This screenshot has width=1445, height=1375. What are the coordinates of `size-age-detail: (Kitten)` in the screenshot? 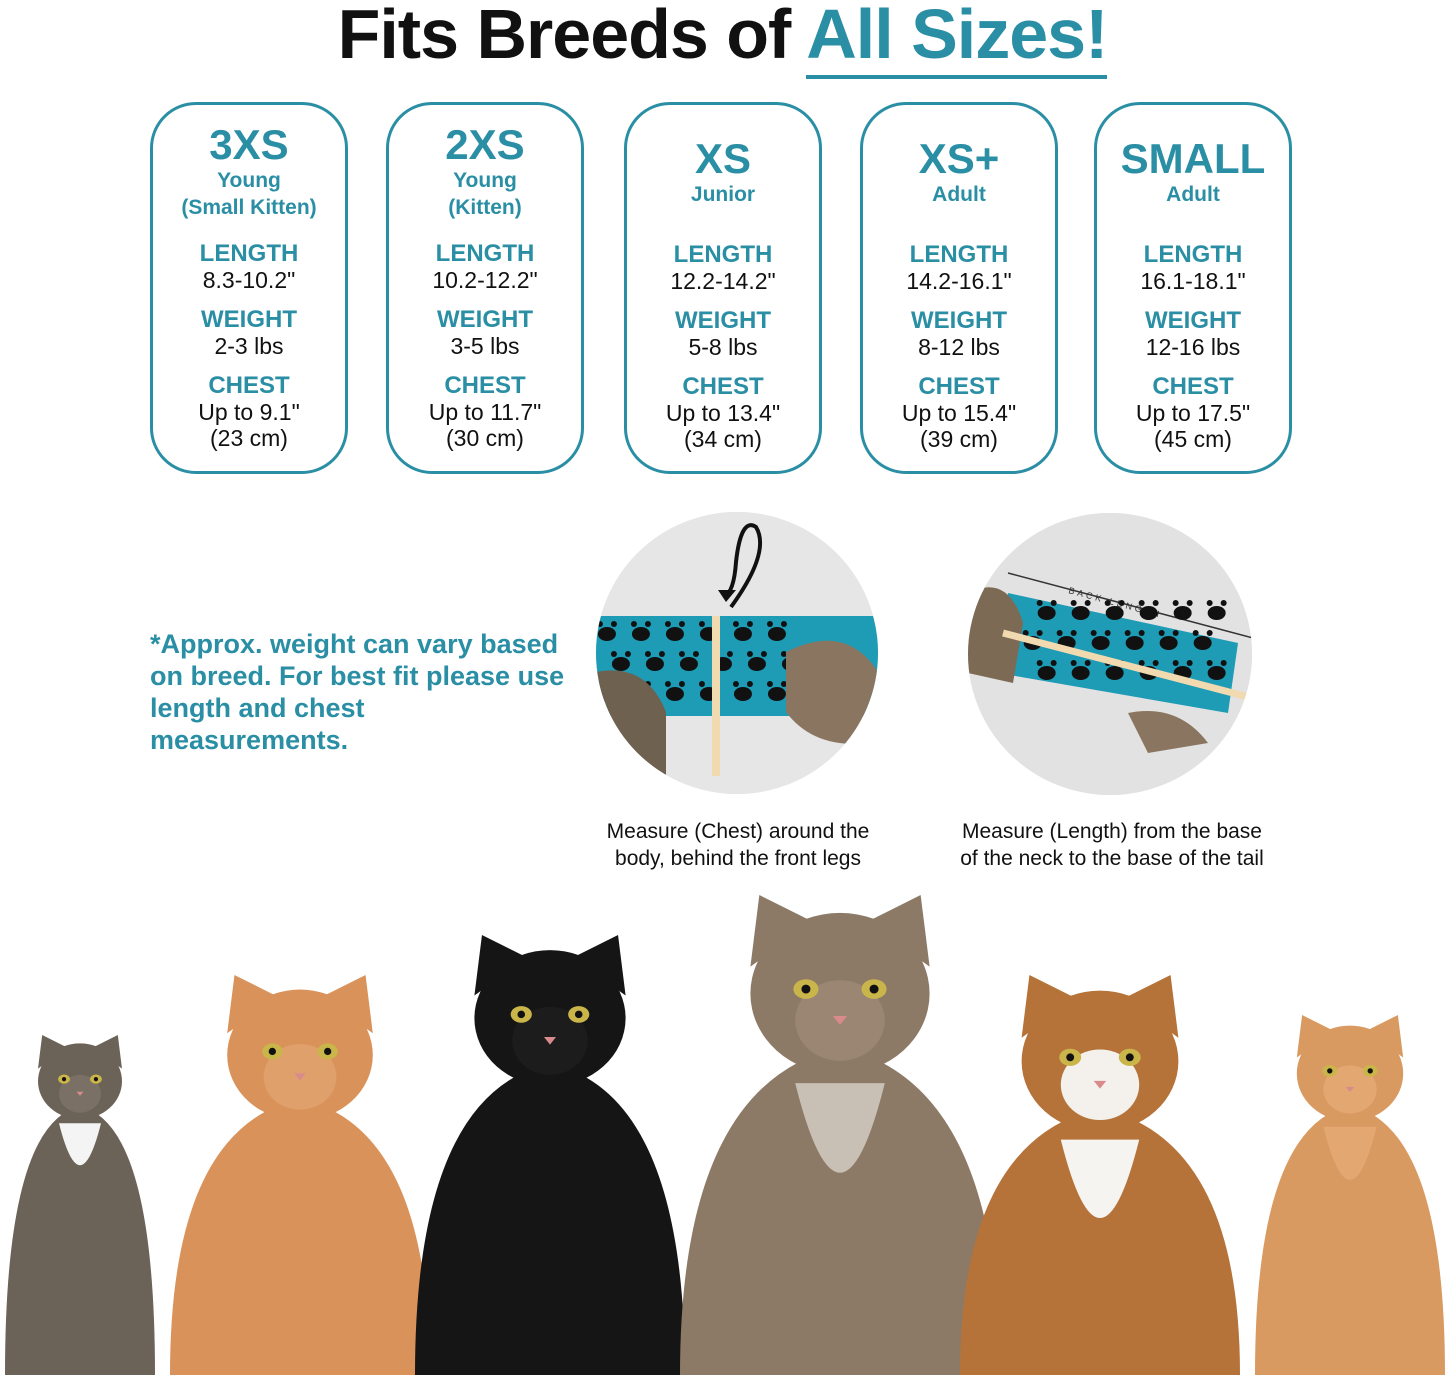 It's located at (485, 207).